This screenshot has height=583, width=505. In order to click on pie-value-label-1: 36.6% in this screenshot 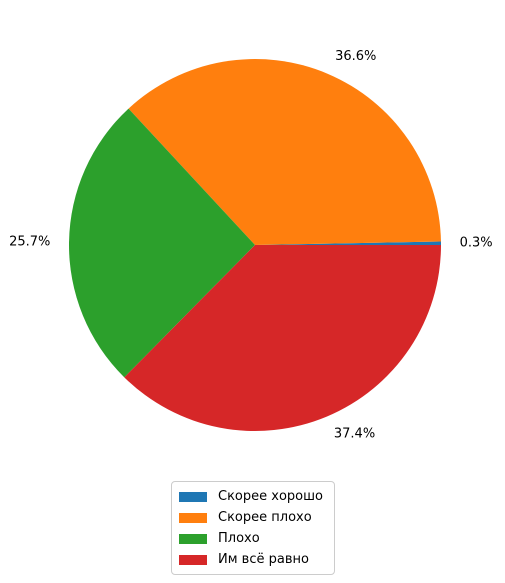, I will do `click(355, 56)`.